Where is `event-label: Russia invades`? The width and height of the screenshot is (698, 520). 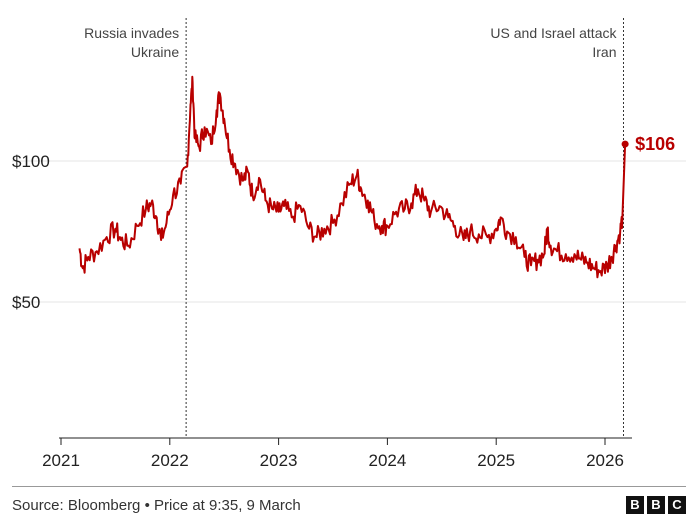 event-label: Russia invades is located at coordinates (131, 33).